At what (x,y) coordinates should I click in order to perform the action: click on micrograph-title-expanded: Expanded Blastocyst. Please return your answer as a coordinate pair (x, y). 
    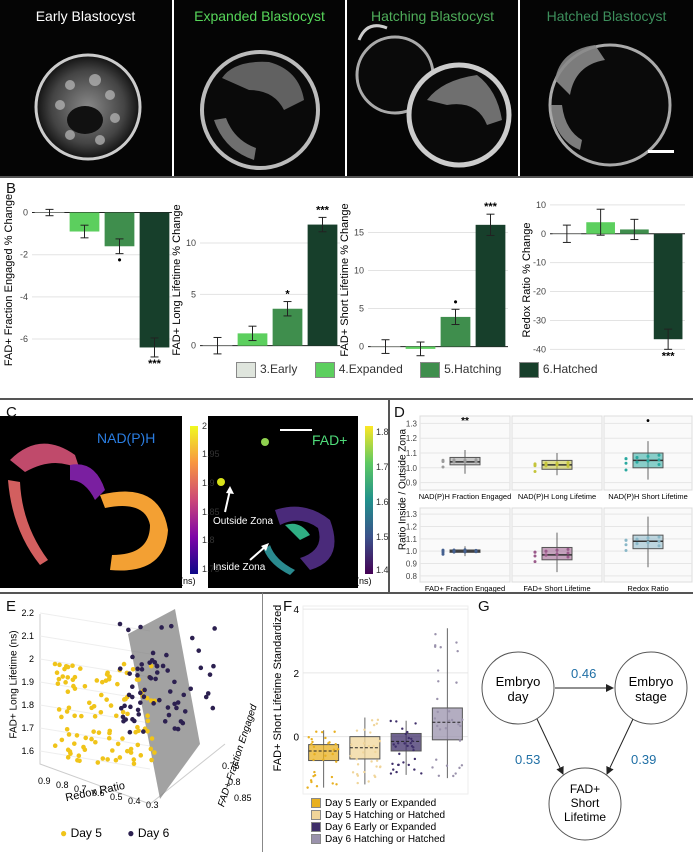
    Looking at the image, I should click on (259, 16).